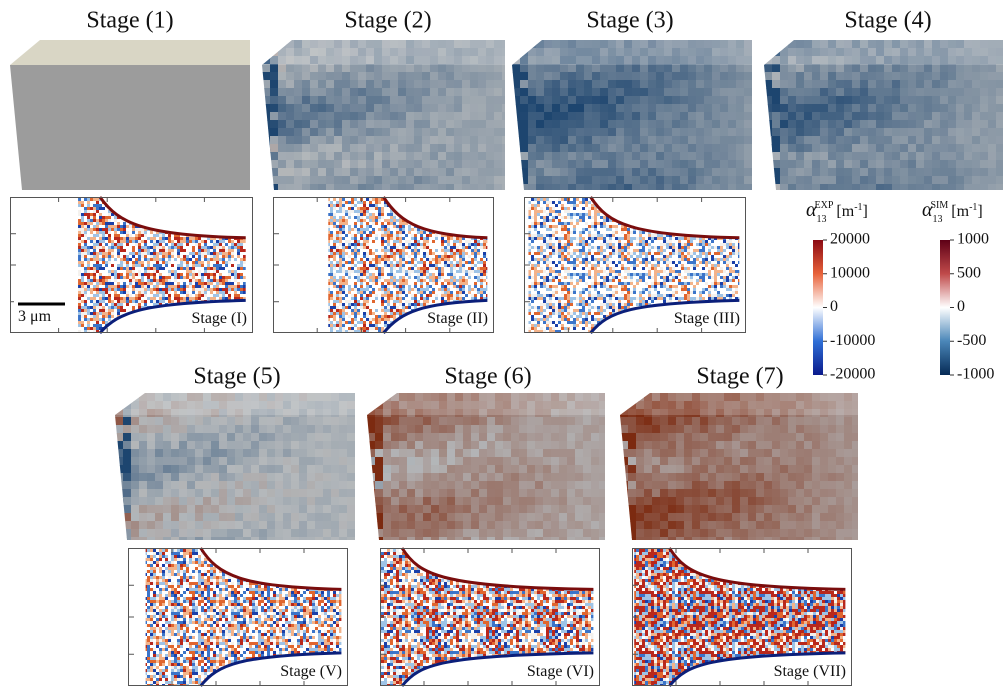 This screenshot has width=1003, height=687. Describe the element at coordinates (837, 212) in the screenshot. I see `colorbar-title: α13EXP [m-1]` at that location.